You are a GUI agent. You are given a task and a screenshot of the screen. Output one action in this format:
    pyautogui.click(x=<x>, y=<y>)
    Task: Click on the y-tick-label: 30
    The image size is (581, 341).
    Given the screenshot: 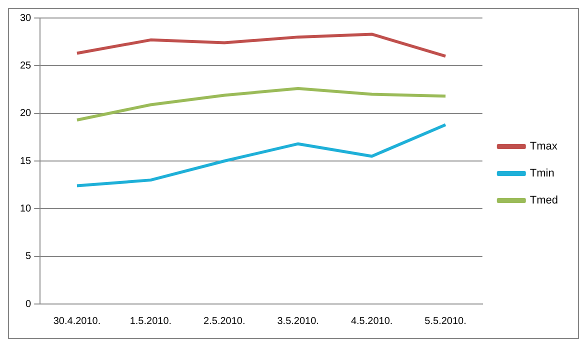 What is the action you would take?
    pyautogui.click(x=26, y=18)
    